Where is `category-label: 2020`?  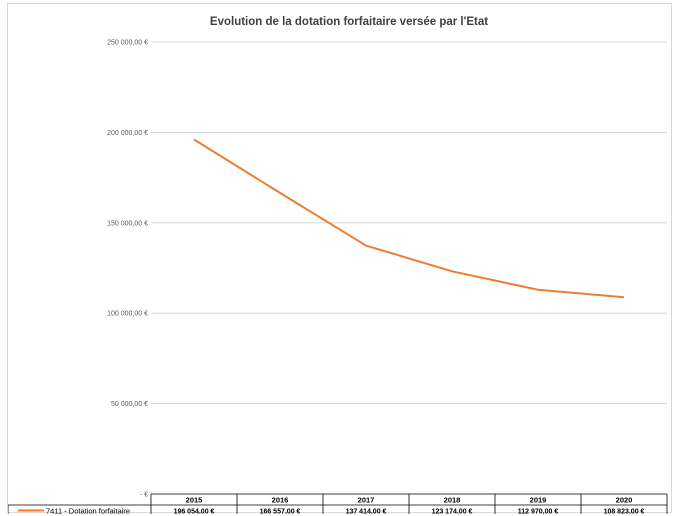
category-label: 2020 is located at coordinates (624, 500).